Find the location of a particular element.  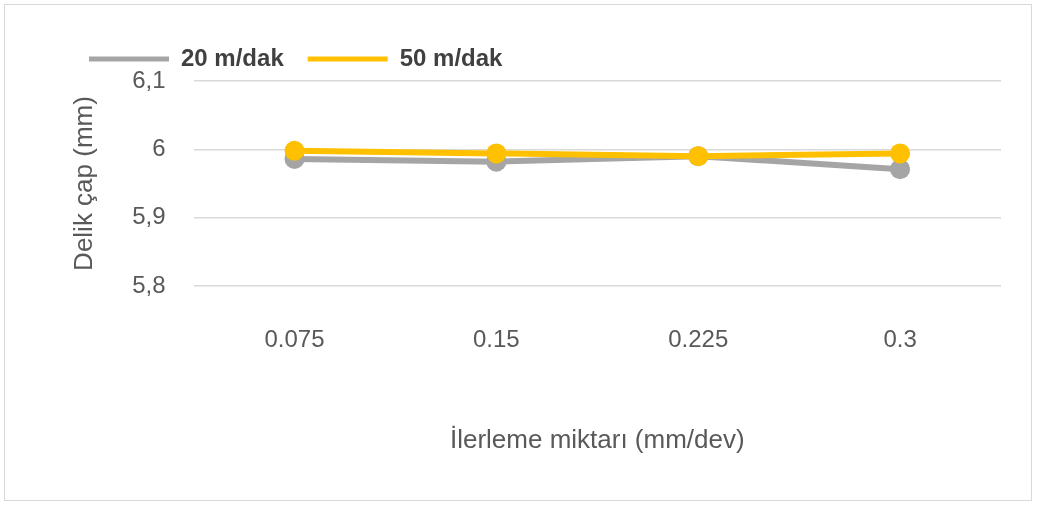

x-tick-label: 0.225 is located at coordinates (698, 339).